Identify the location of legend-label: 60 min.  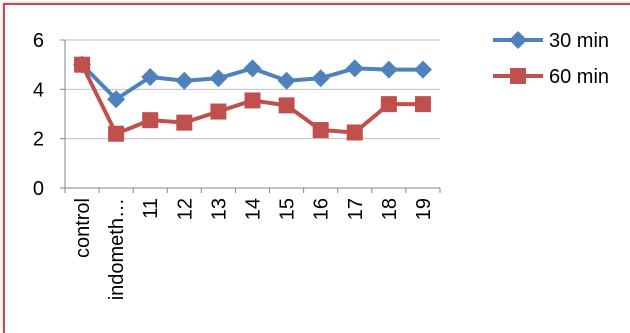
(579, 77).